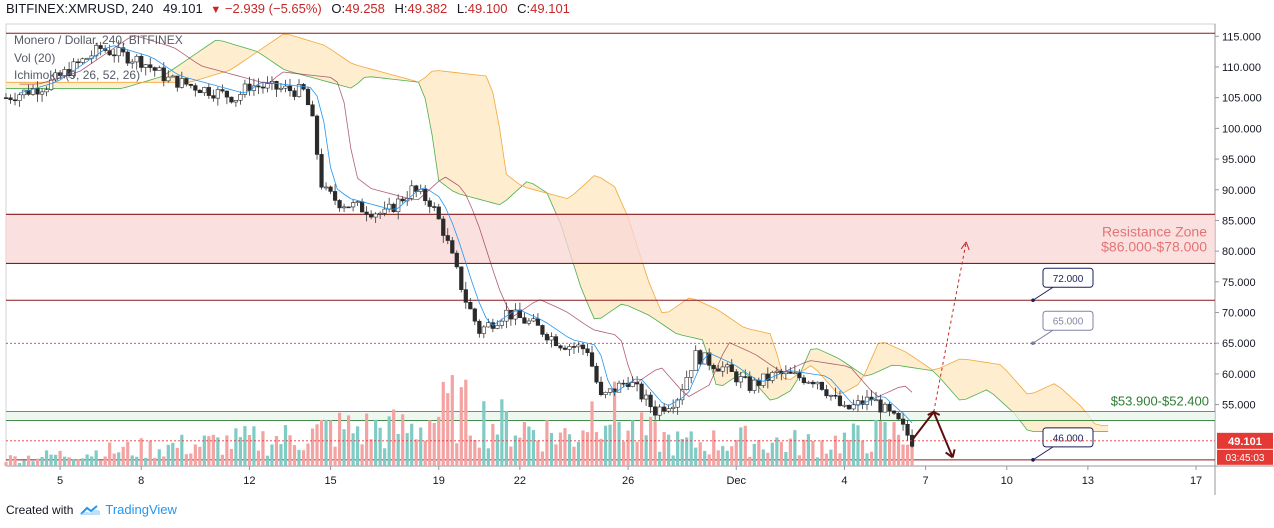 The width and height of the screenshot is (1274, 528). Describe the element at coordinates (487, 8) in the screenshot. I see `low-value: 49.100` at that location.